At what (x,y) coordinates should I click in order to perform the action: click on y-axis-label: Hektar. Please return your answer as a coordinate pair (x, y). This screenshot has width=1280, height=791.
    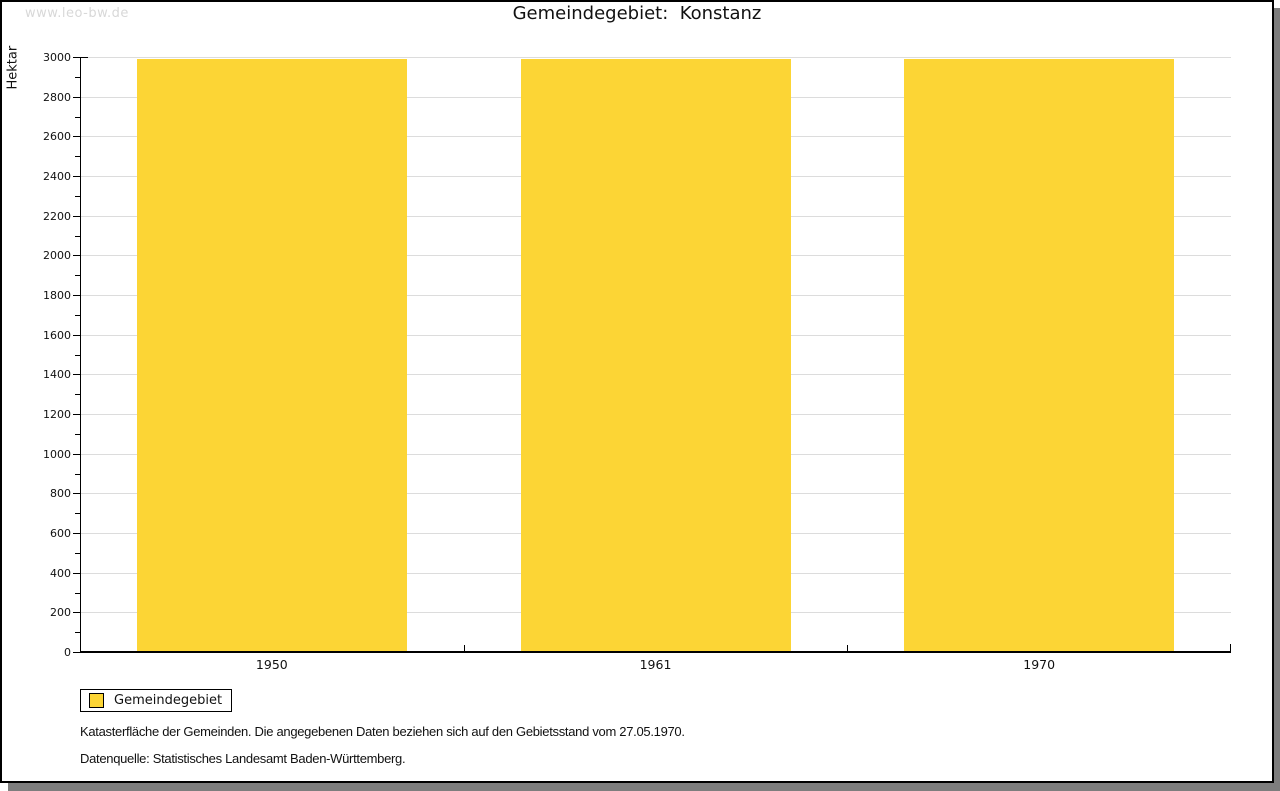
    Looking at the image, I should click on (13, 67).